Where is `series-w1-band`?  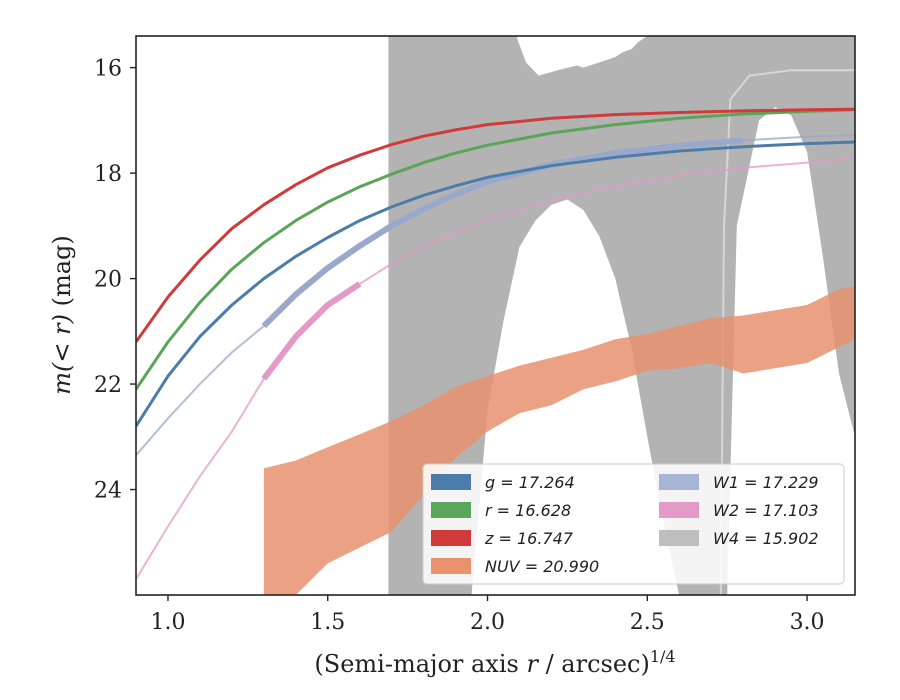
series-w1-band is located at coordinates (502, 233).